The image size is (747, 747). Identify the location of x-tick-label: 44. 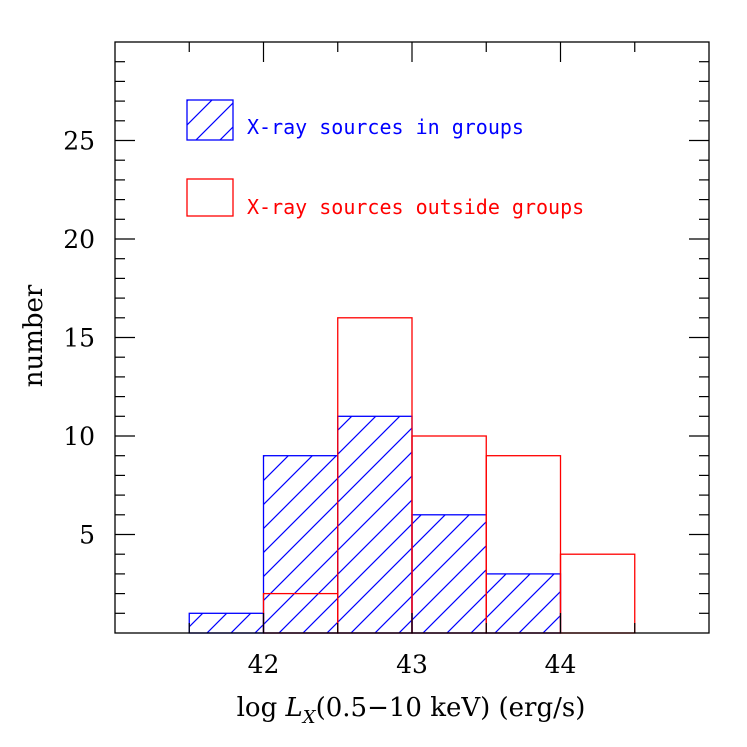
(561, 664).